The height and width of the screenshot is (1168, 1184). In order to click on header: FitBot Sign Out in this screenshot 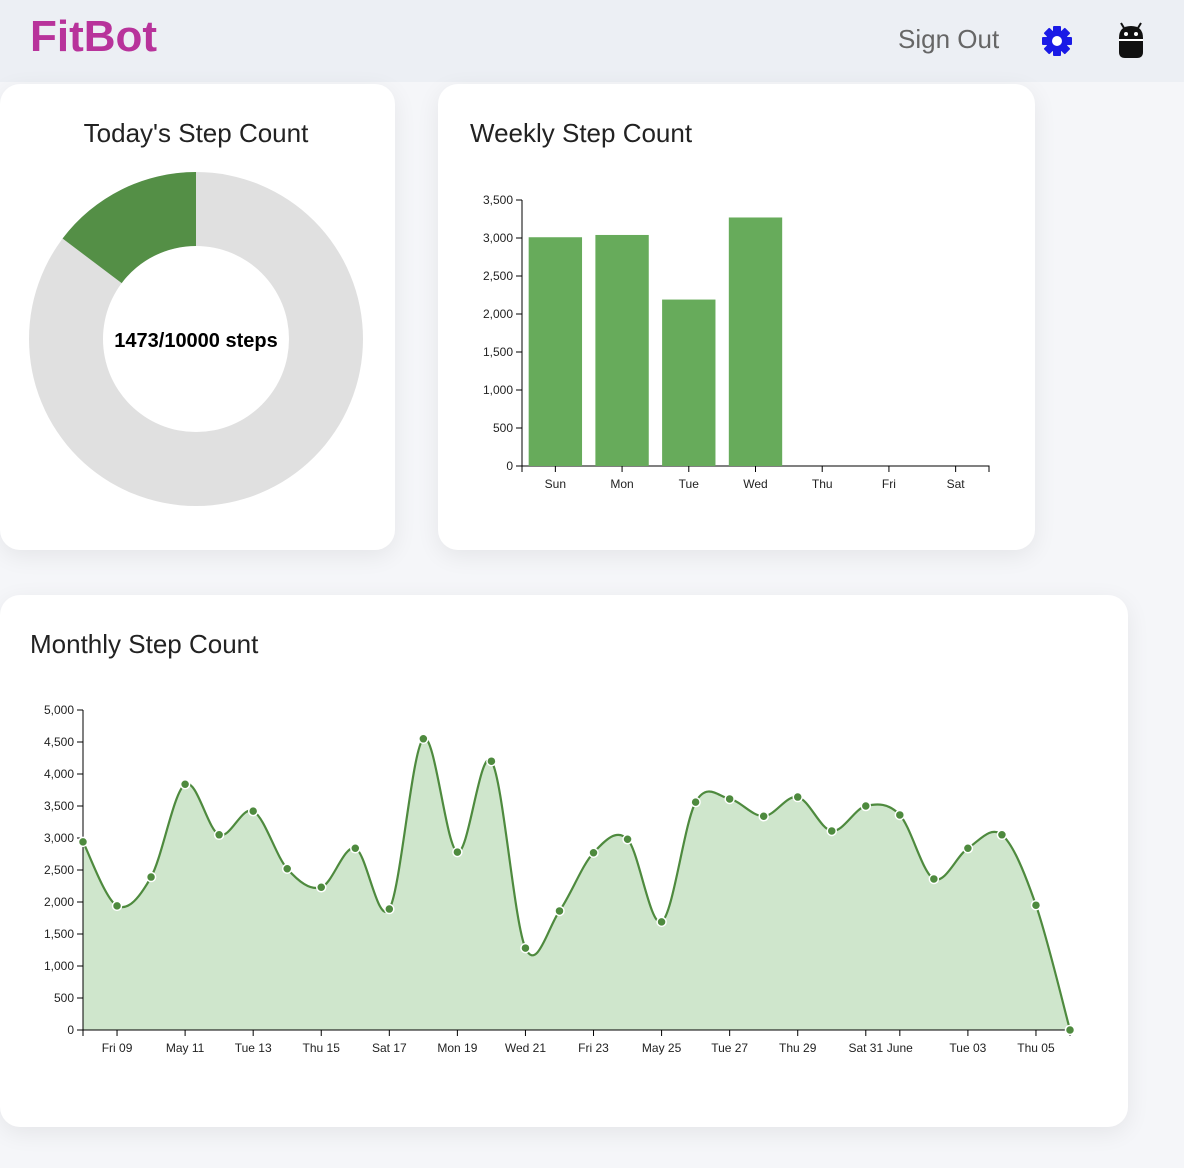, I will do `click(592, 41)`.